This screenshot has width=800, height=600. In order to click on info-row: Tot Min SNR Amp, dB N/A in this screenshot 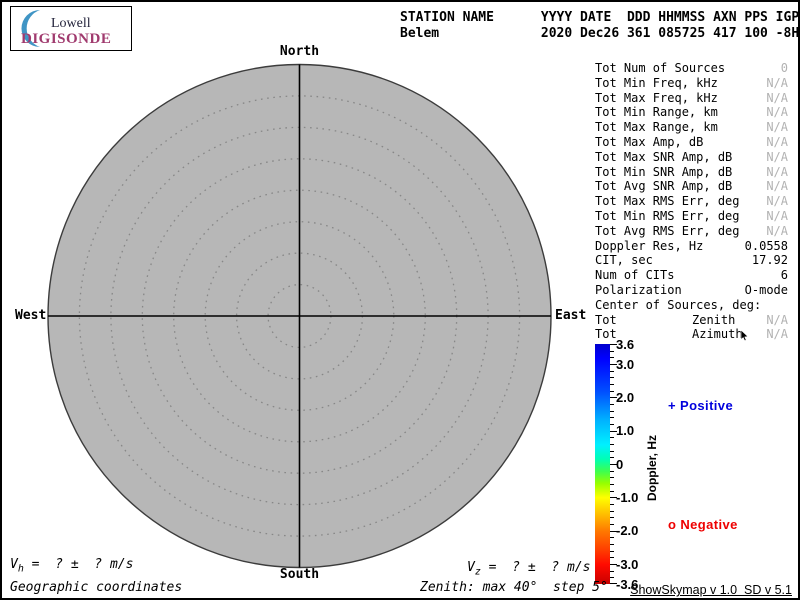, I will do `click(691, 172)`.